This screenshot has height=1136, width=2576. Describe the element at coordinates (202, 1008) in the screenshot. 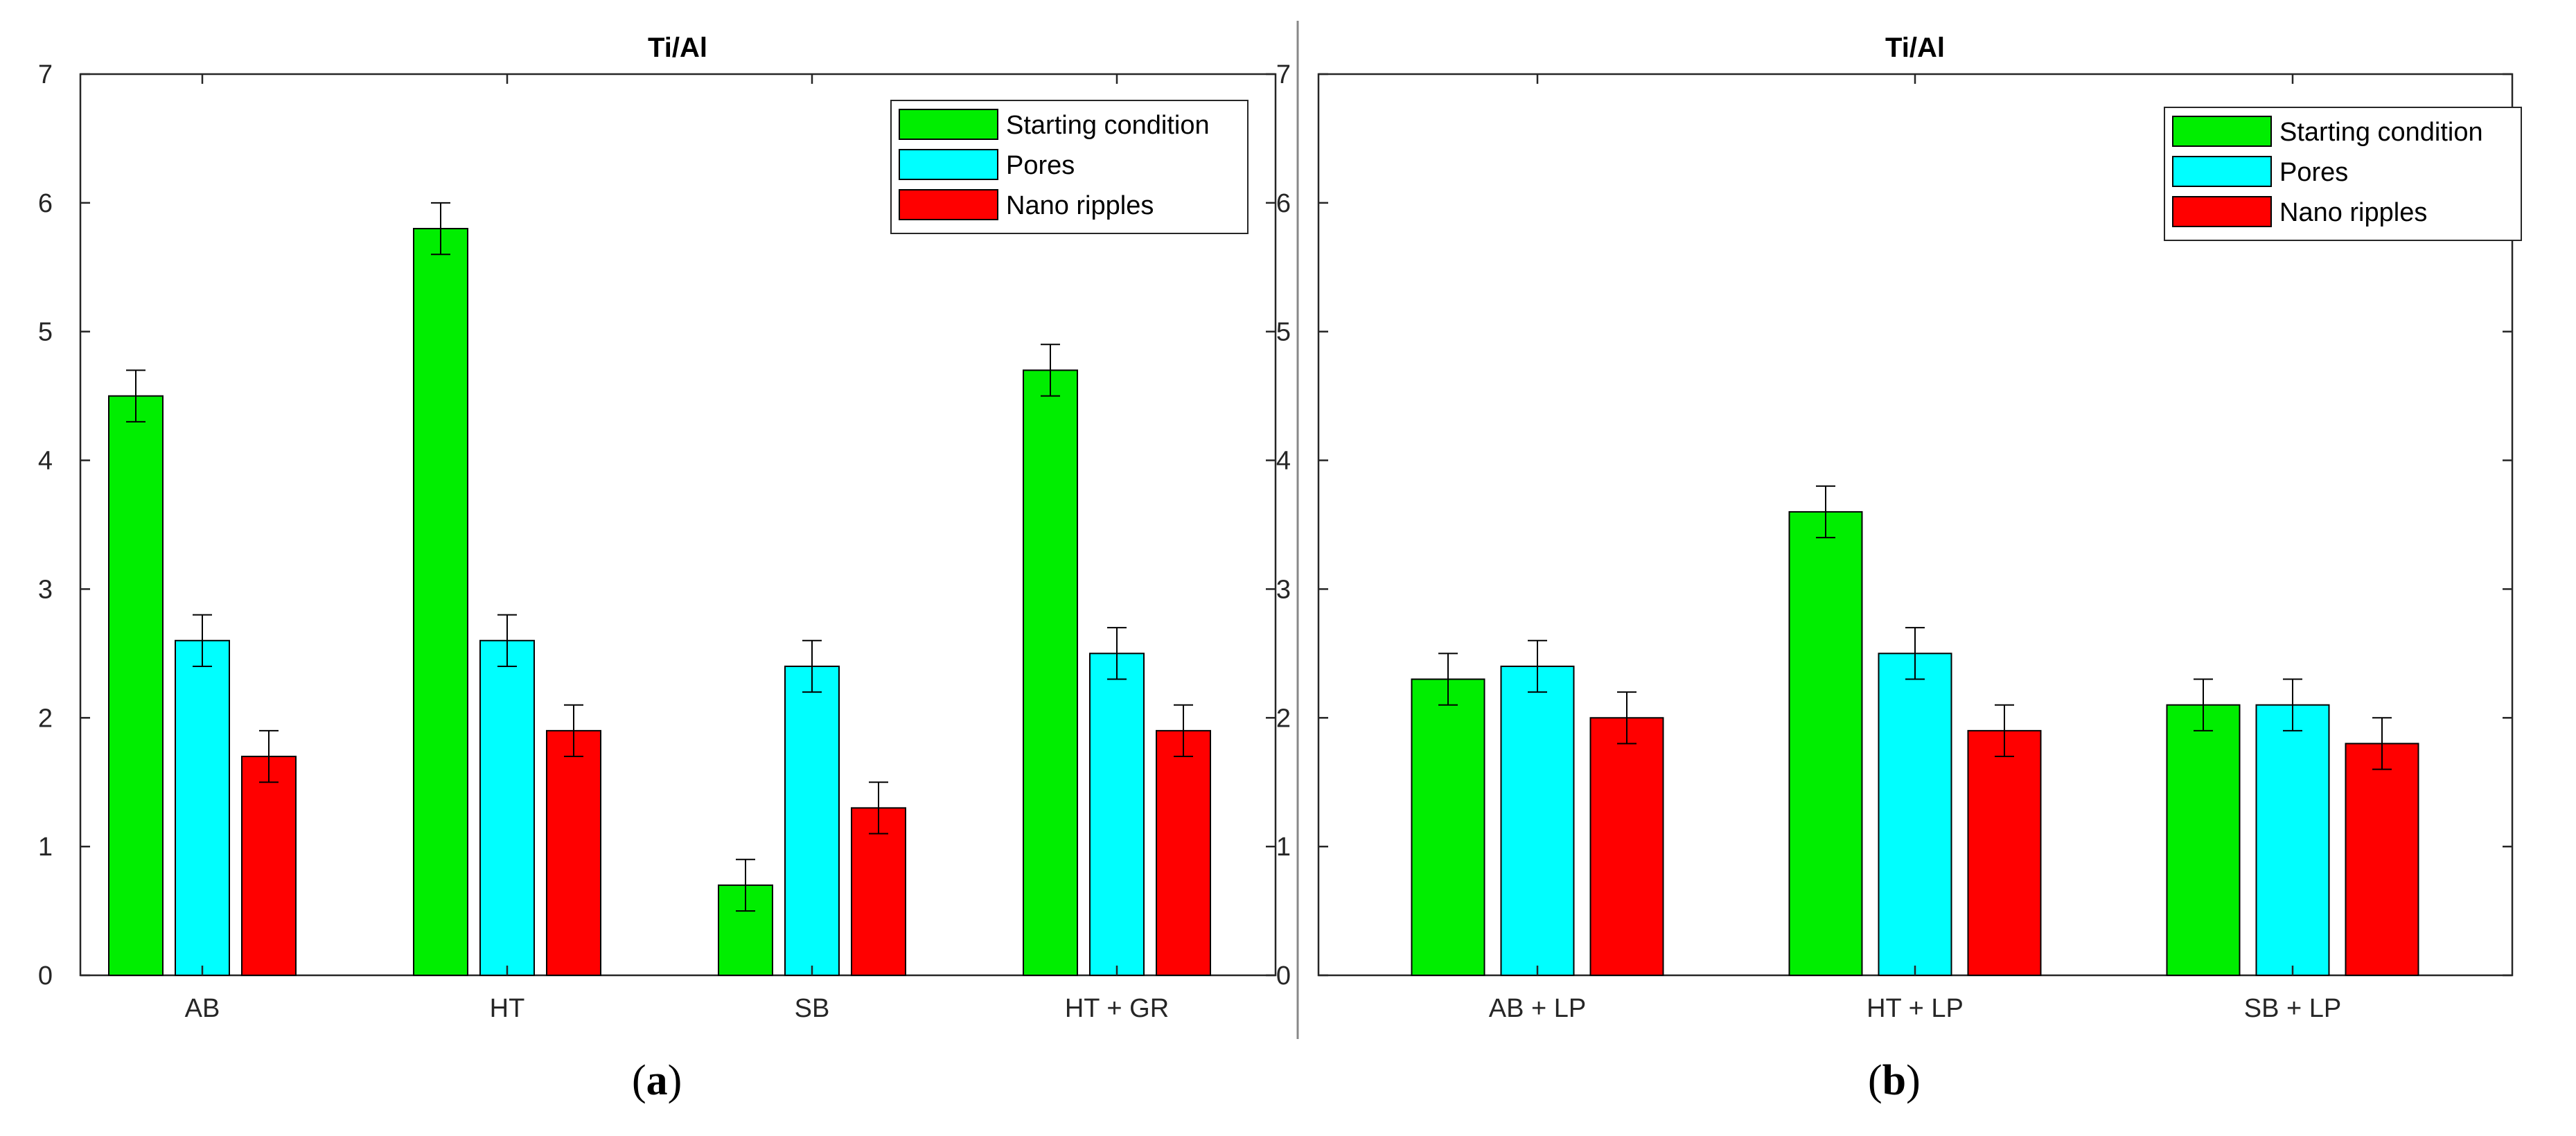

I see `x-tick-label: AB` at that location.